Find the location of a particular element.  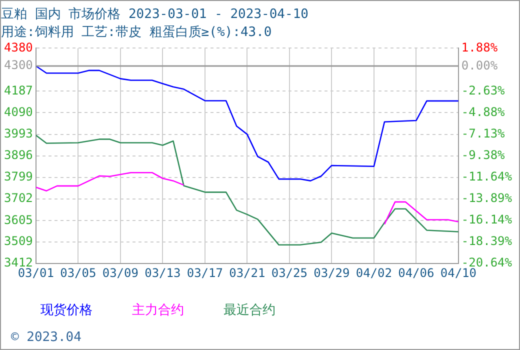

y-tick-label: 3799 is located at coordinates (18, 177).